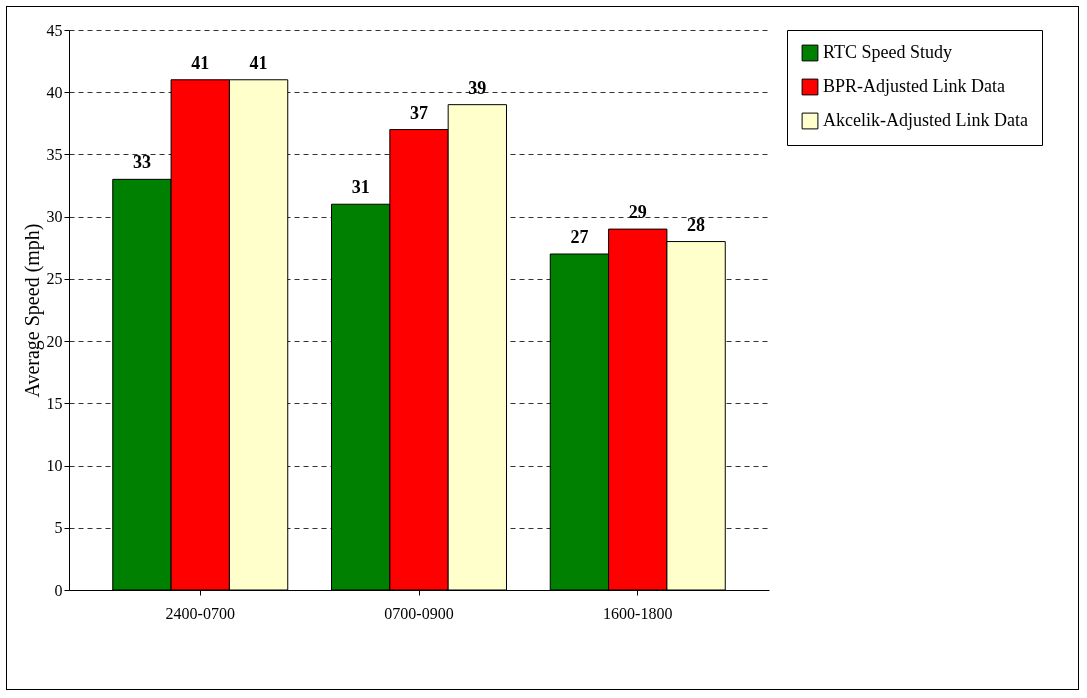 This screenshot has height=698, width=1087. I want to click on y-tick-label: 5, so click(58, 528).